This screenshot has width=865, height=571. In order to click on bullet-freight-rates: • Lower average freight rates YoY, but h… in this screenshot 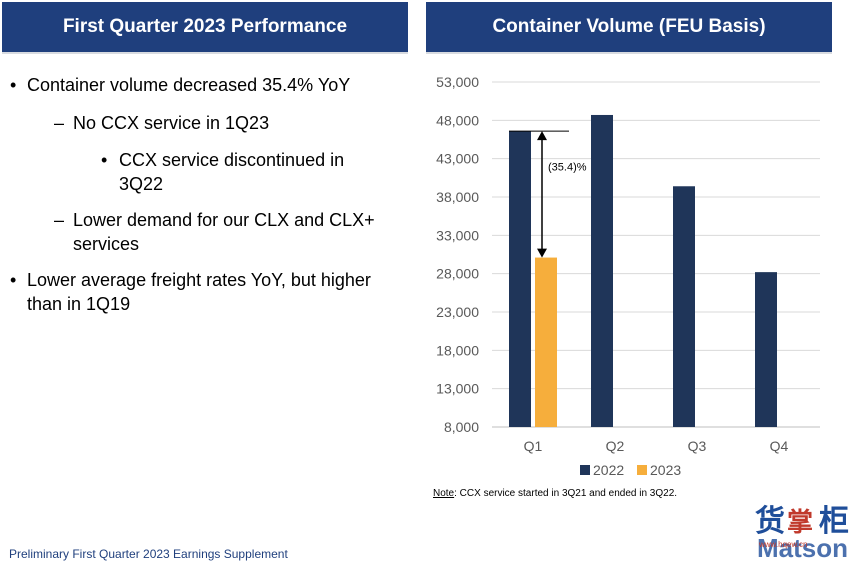, I will do `click(207, 292)`.